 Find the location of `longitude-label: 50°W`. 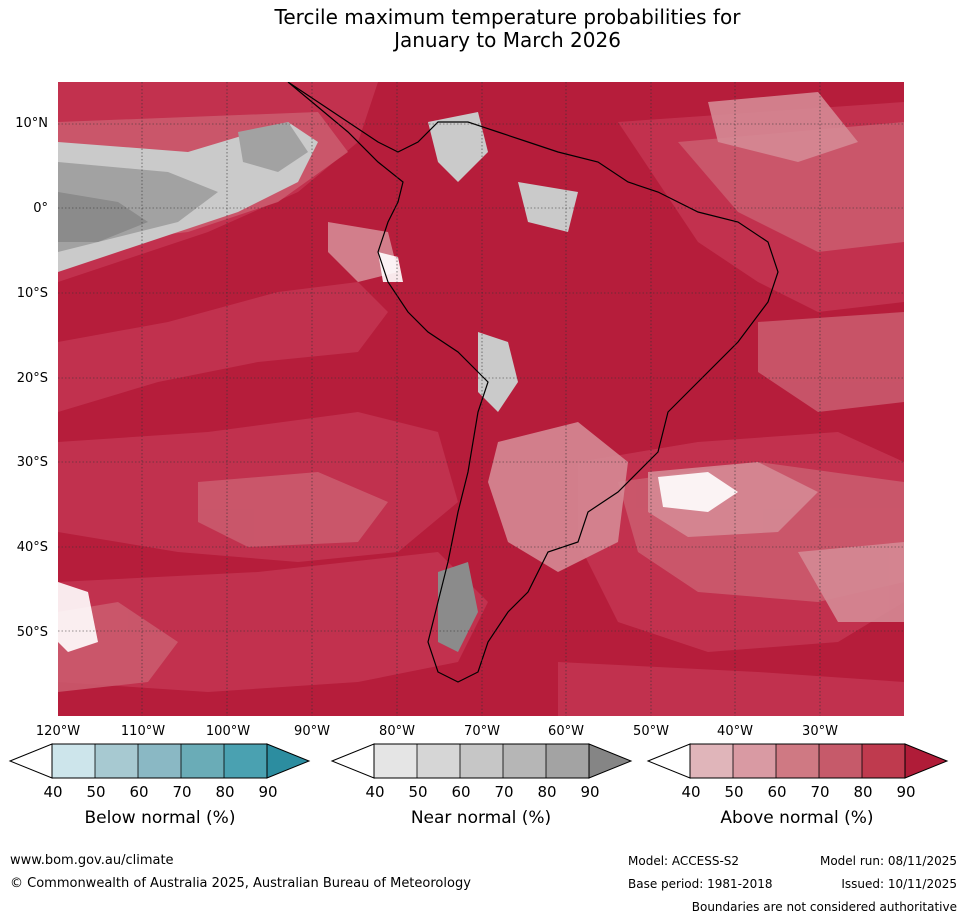

longitude-label: 50°W is located at coordinates (651, 731).